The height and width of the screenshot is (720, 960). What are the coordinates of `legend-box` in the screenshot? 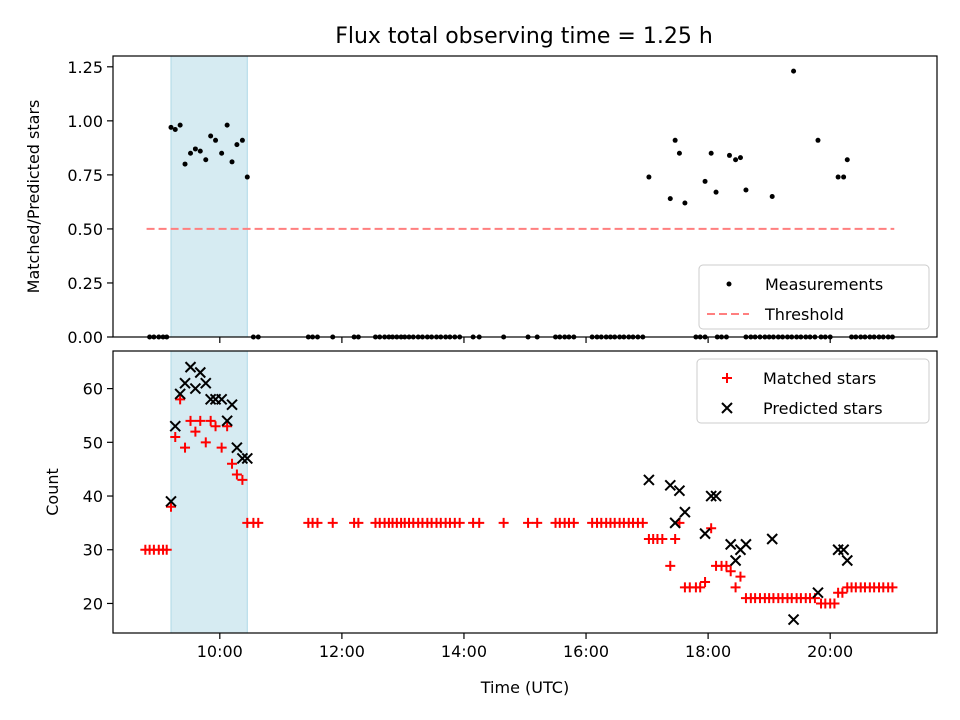 It's located at (814, 297).